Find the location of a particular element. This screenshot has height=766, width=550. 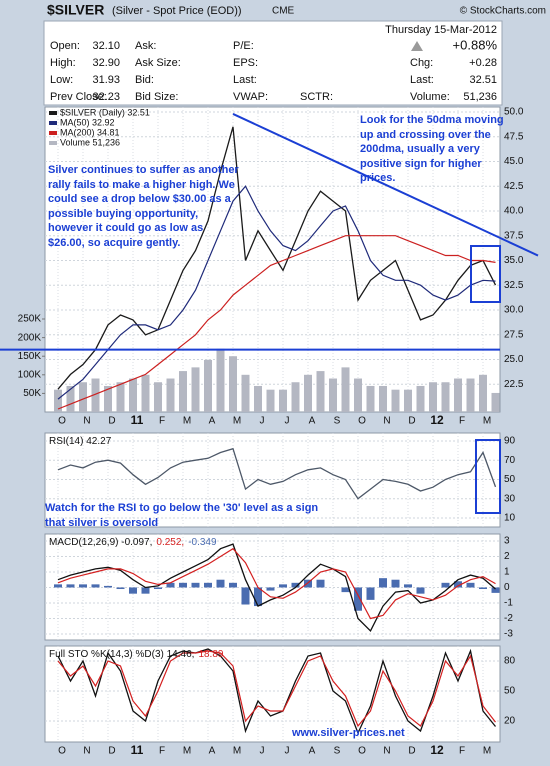

quote-label: EPS: is located at coordinates (245, 63).